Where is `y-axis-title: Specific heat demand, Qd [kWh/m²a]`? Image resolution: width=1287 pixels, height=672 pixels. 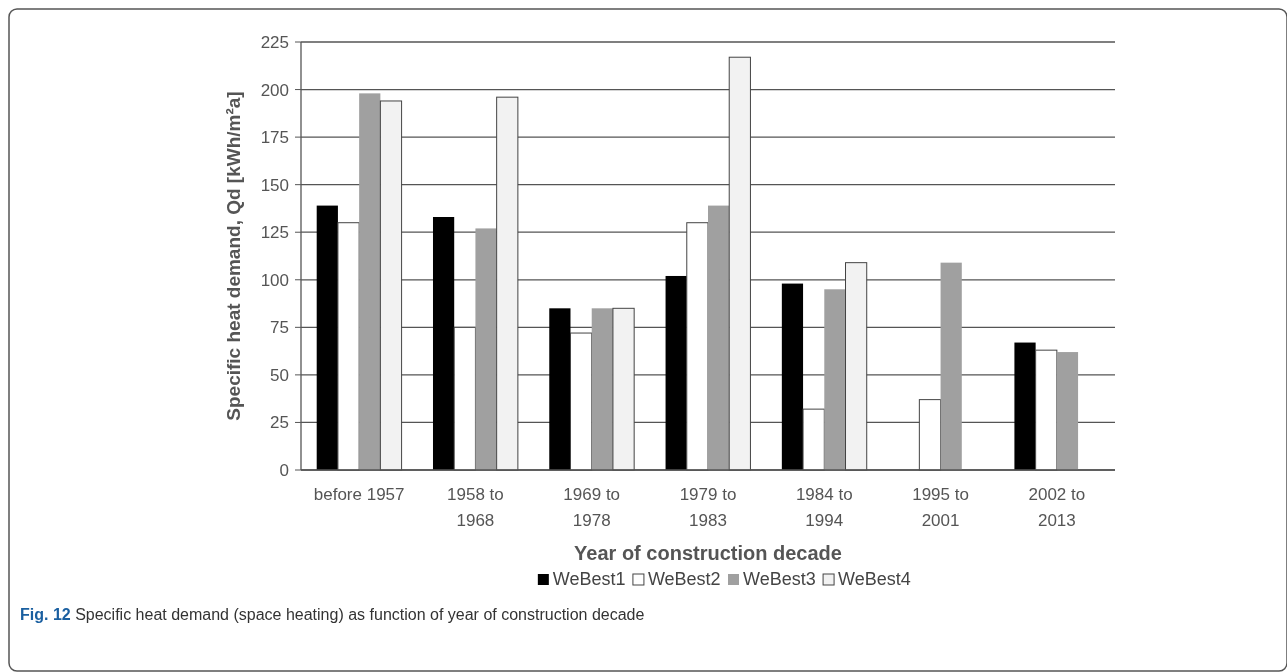 y-axis-title: Specific heat demand, Qd [kWh/m²a] is located at coordinates (233, 256).